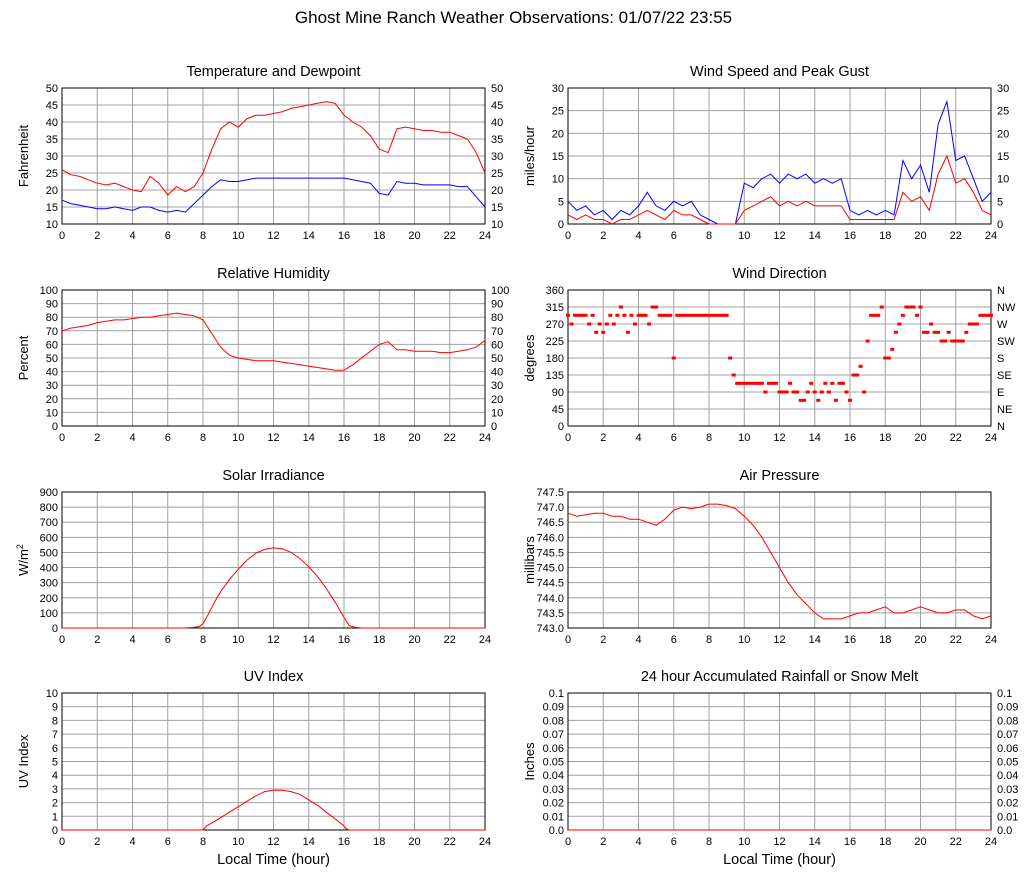 This screenshot has width=1027, height=878. I want to click on y-tick-label: 0.0, so click(556, 831).